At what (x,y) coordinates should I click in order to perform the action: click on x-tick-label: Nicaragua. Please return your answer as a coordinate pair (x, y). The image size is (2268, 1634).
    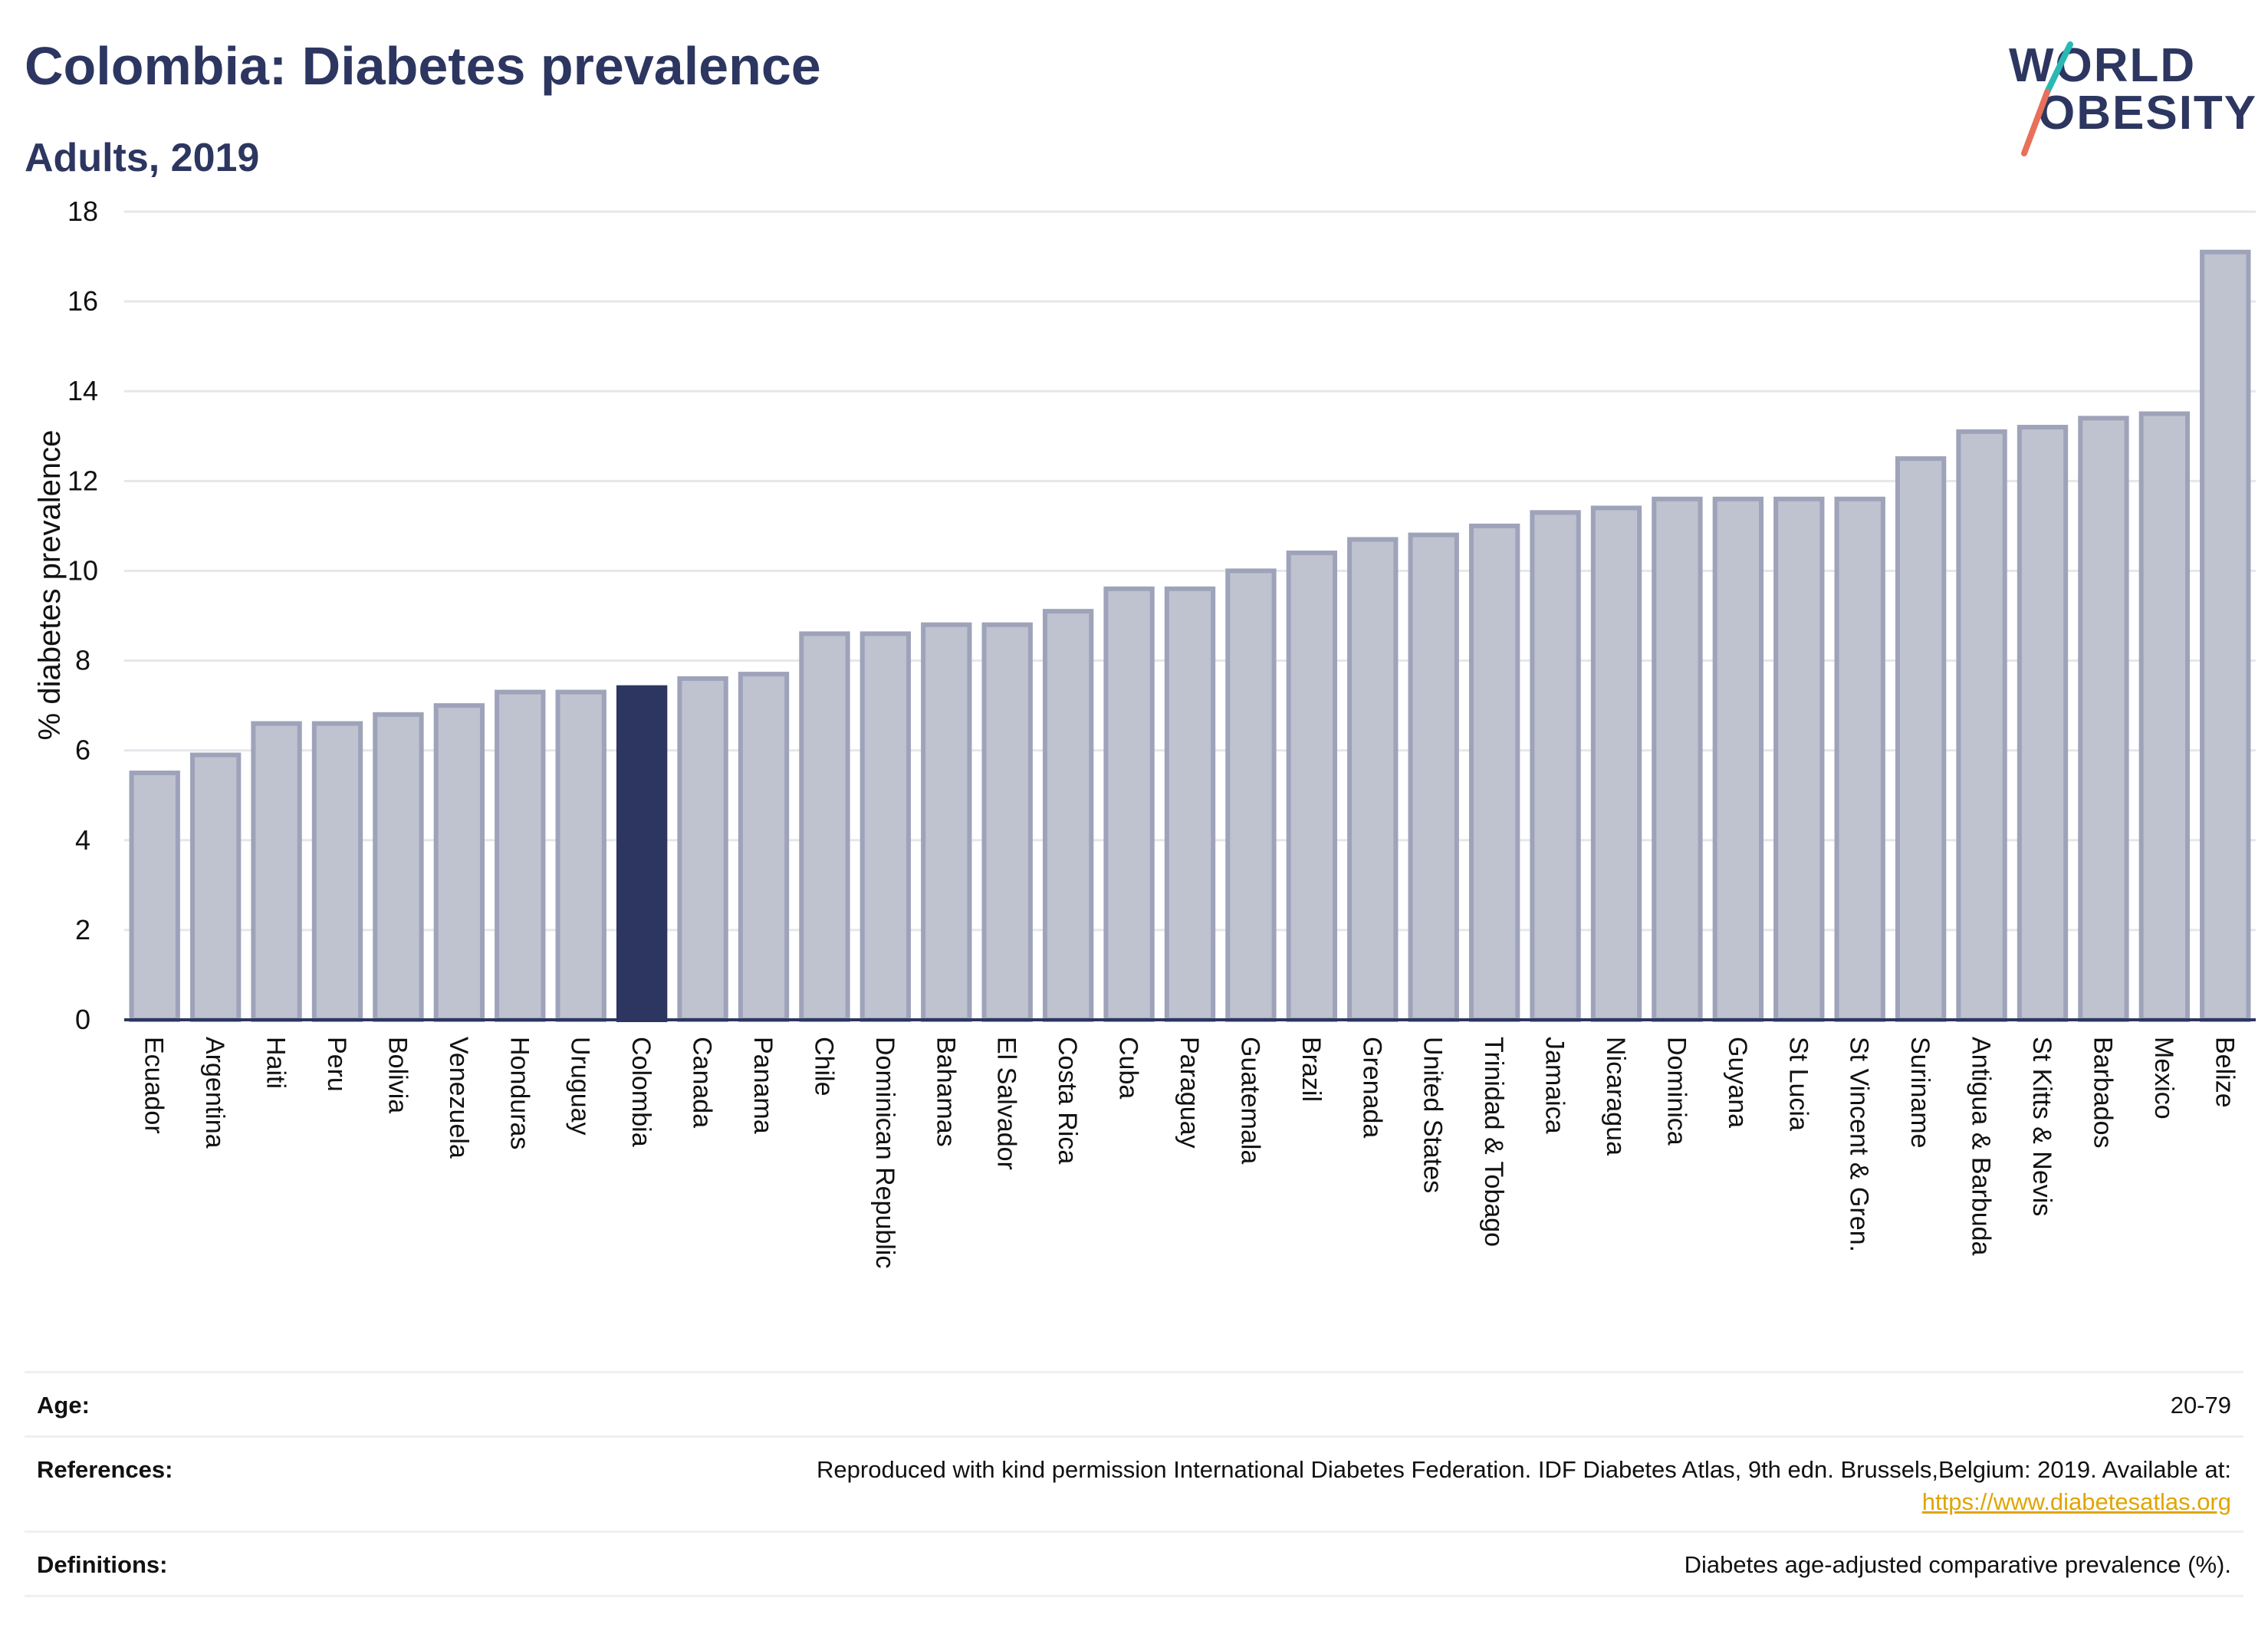
    Looking at the image, I should click on (1615, 1096).